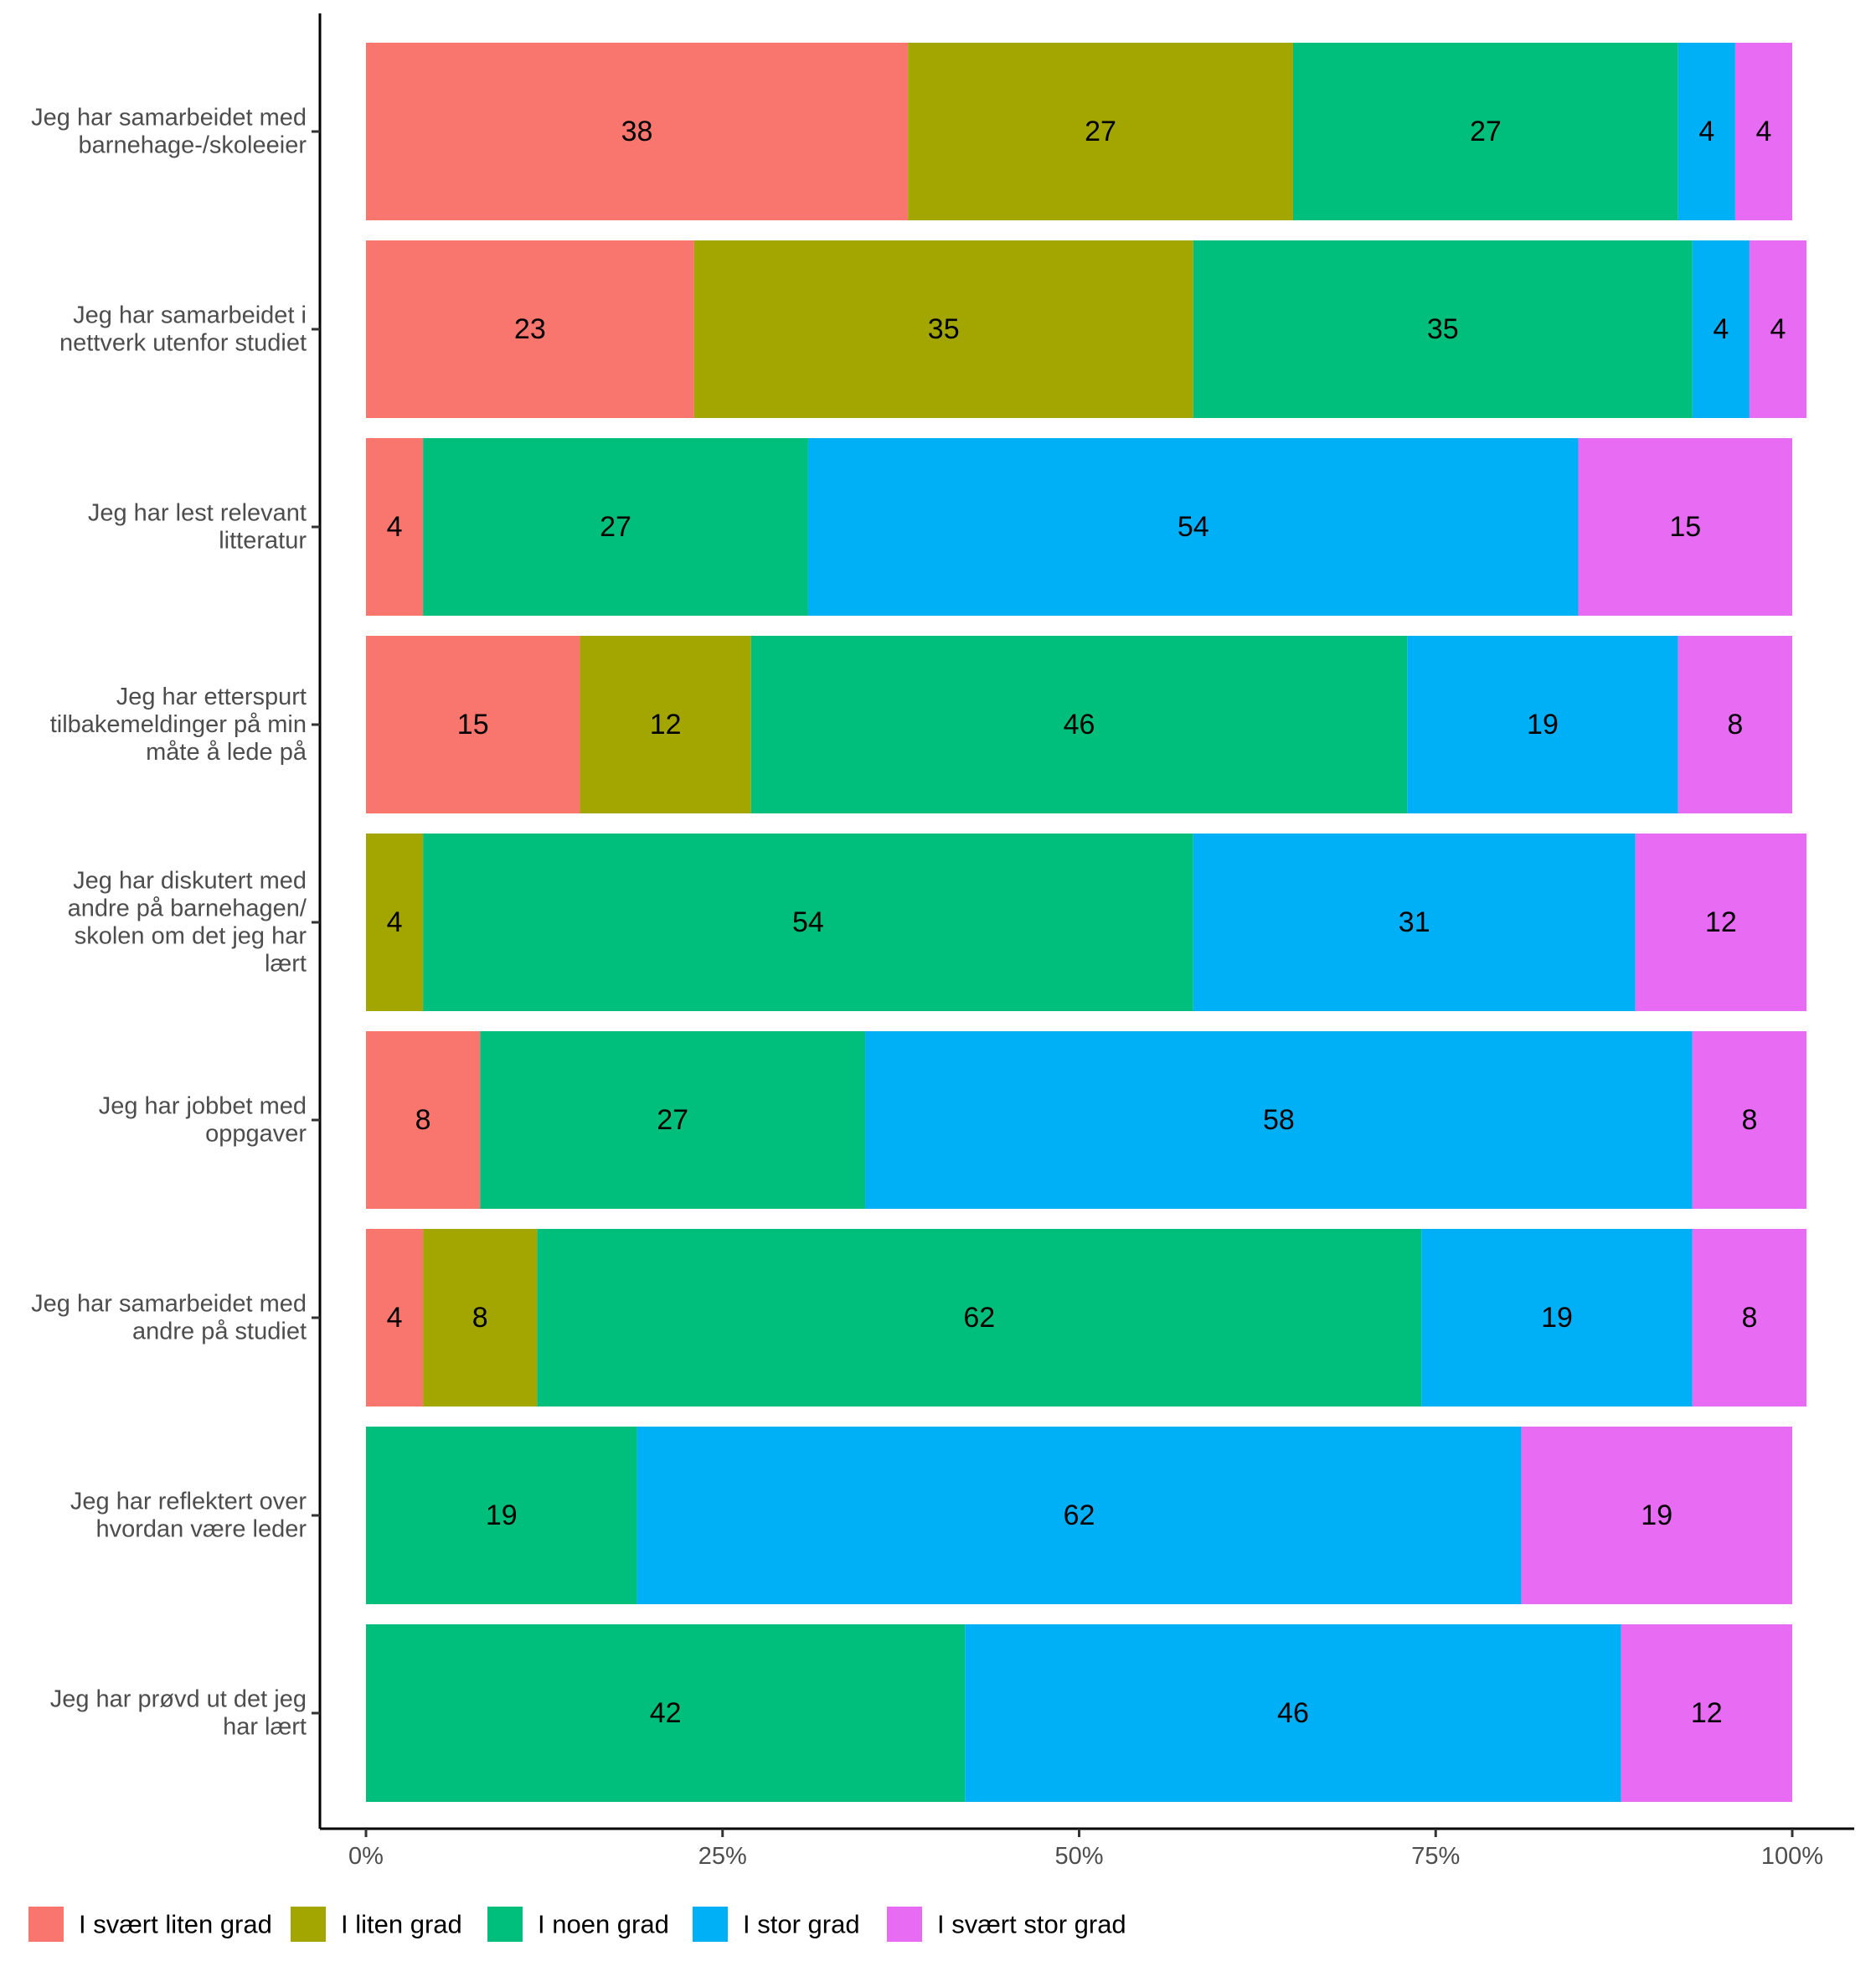 This screenshot has height=1982, width=1876. I want to click on y-tick-label-line: Jeg har lest relevant, so click(197, 513).